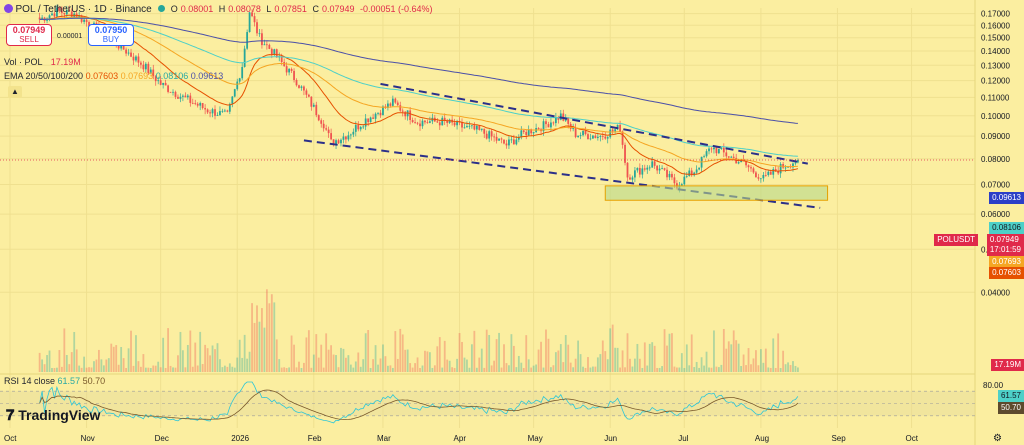 The width and height of the screenshot is (1024, 445). I want to click on sell-button: 0.07949 SELL, so click(29, 35).